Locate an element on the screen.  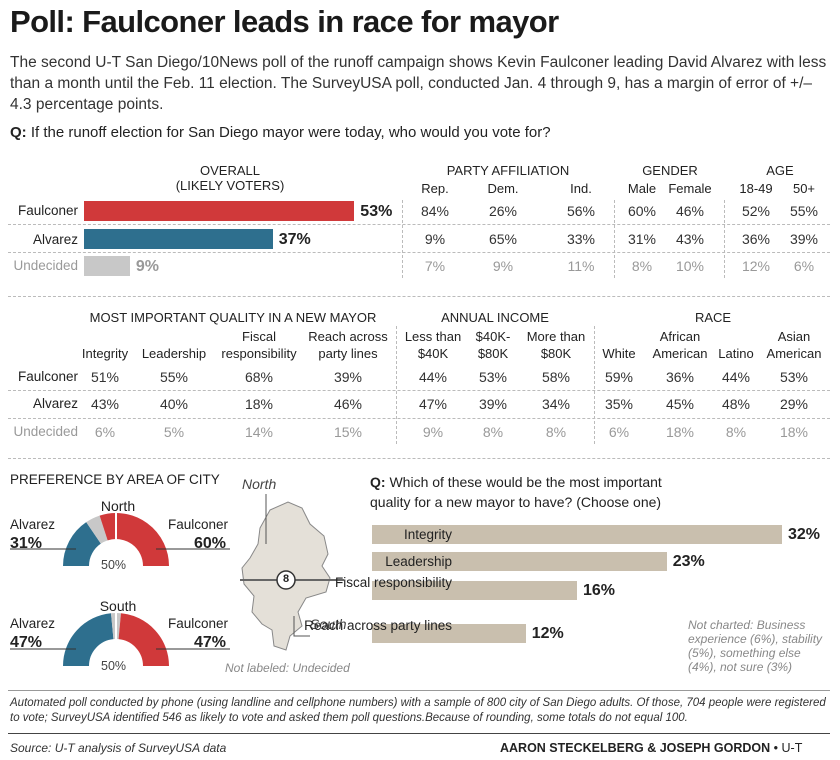
table-cell: 55% is located at coordinates (174, 377).